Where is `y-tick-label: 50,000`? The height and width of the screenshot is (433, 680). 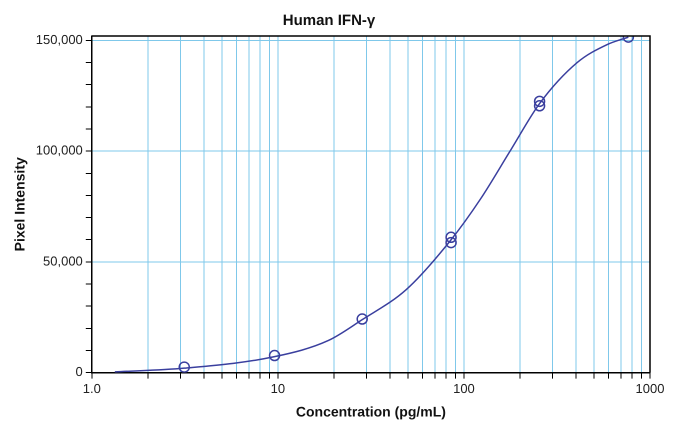
y-tick-label: 50,000 is located at coordinates (63, 260).